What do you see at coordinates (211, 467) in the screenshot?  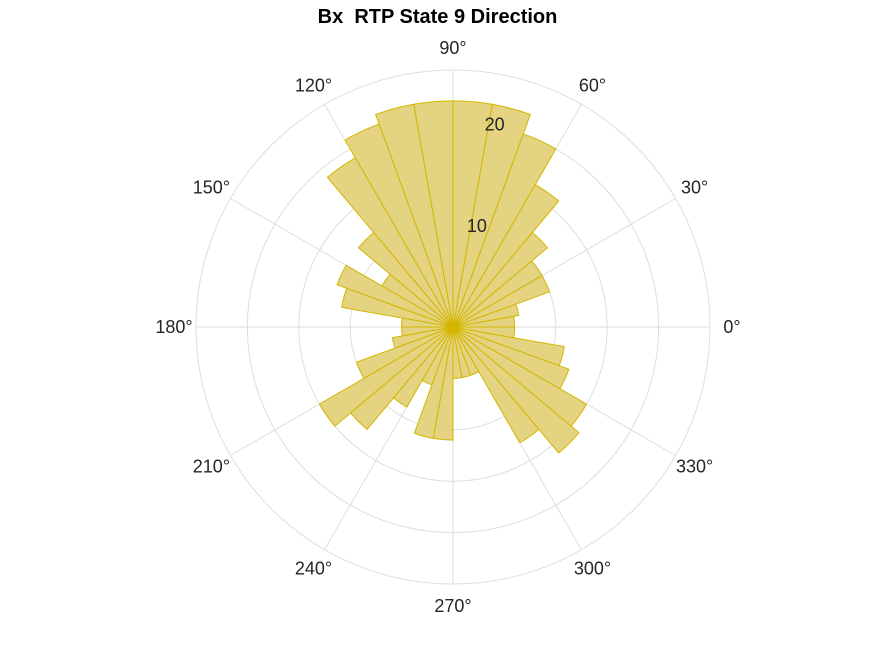 I see `angle-tick-label: 210°` at bounding box center [211, 467].